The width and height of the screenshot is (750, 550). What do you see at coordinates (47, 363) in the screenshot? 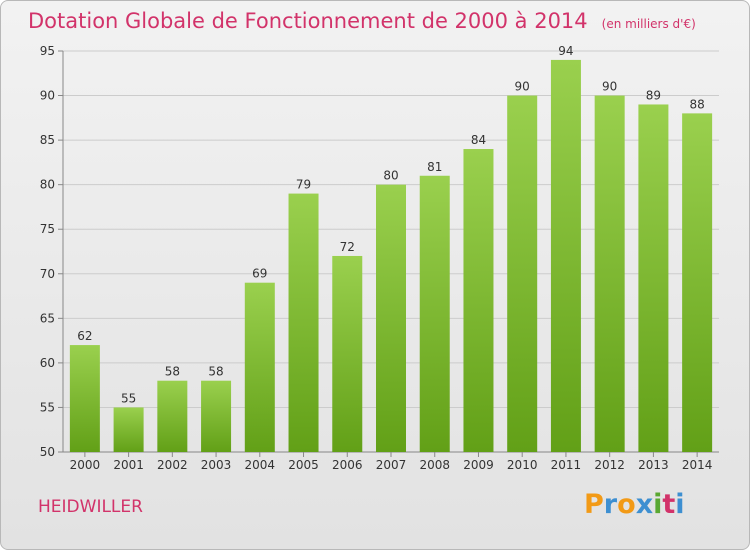
I see `y-tick-label: 60` at bounding box center [47, 363].